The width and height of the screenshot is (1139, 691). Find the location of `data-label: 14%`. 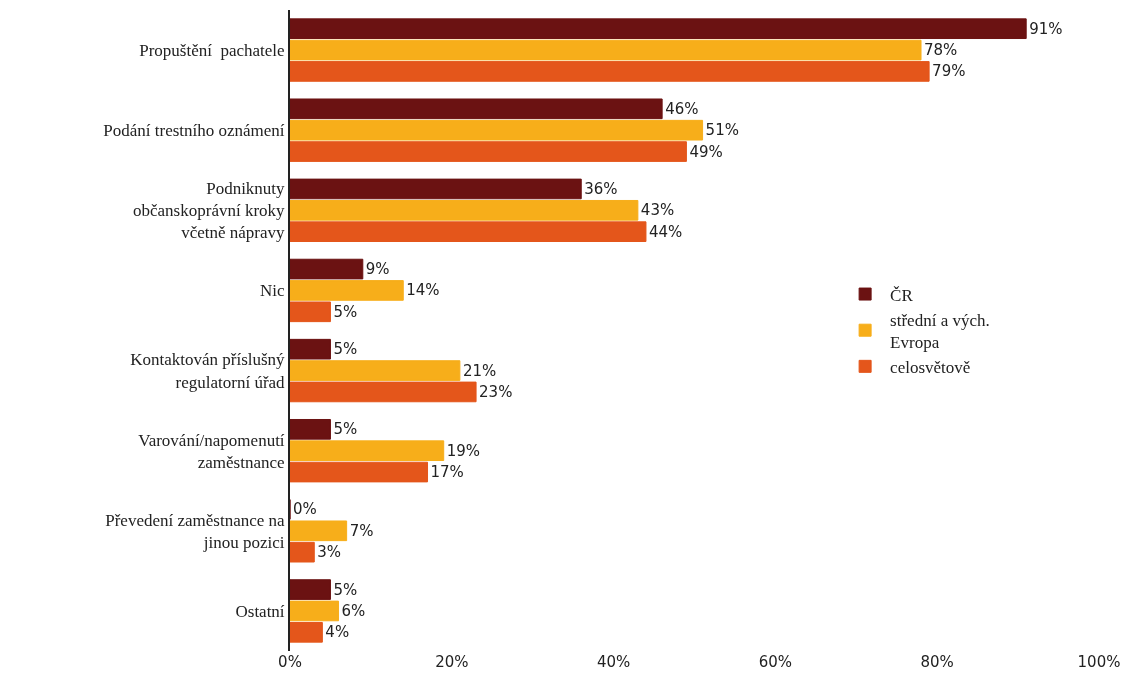

data-label: 14% is located at coordinates (423, 290).